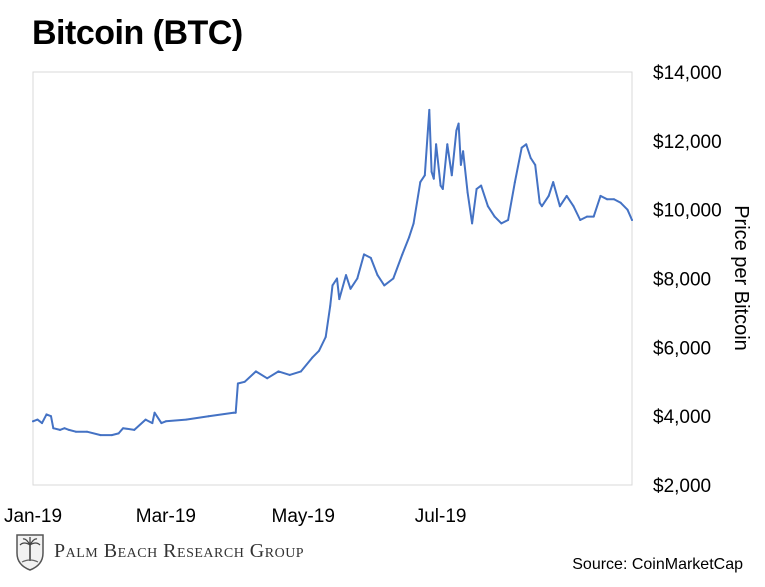 The width and height of the screenshot is (765, 587). Describe the element at coordinates (687, 142) in the screenshot. I see `y-tick-label: $12,000` at that location.